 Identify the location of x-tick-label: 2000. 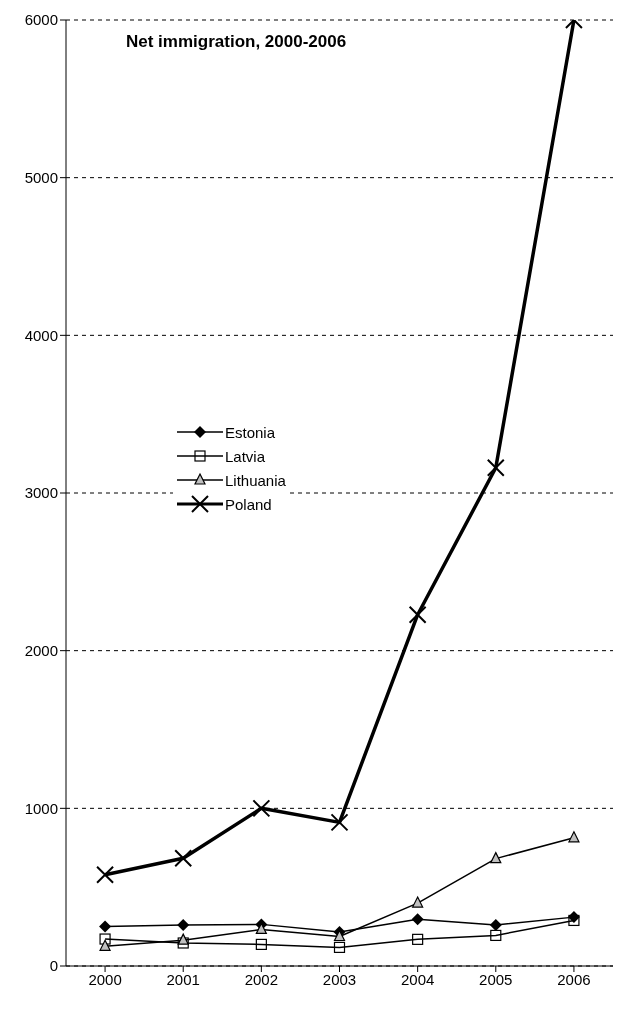
(105, 979).